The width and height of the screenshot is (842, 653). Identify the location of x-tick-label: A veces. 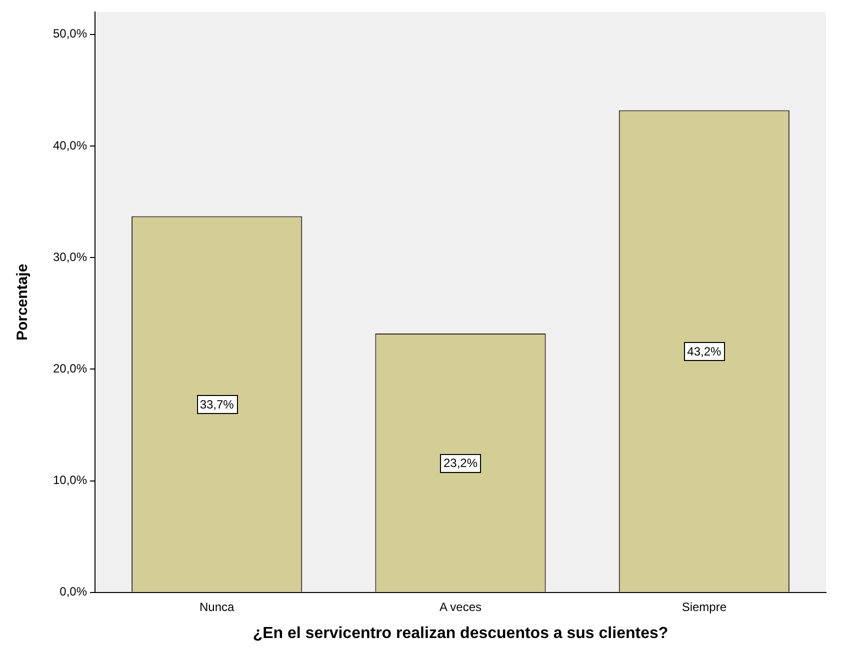
(460, 607).